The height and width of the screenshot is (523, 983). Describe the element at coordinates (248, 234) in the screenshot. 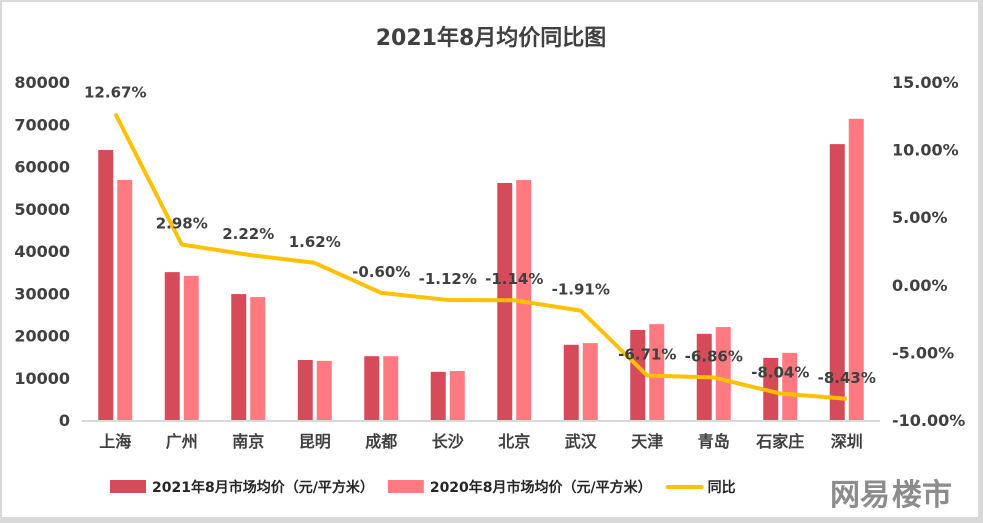

I see `yoy-data-label: 2.22%` at that location.